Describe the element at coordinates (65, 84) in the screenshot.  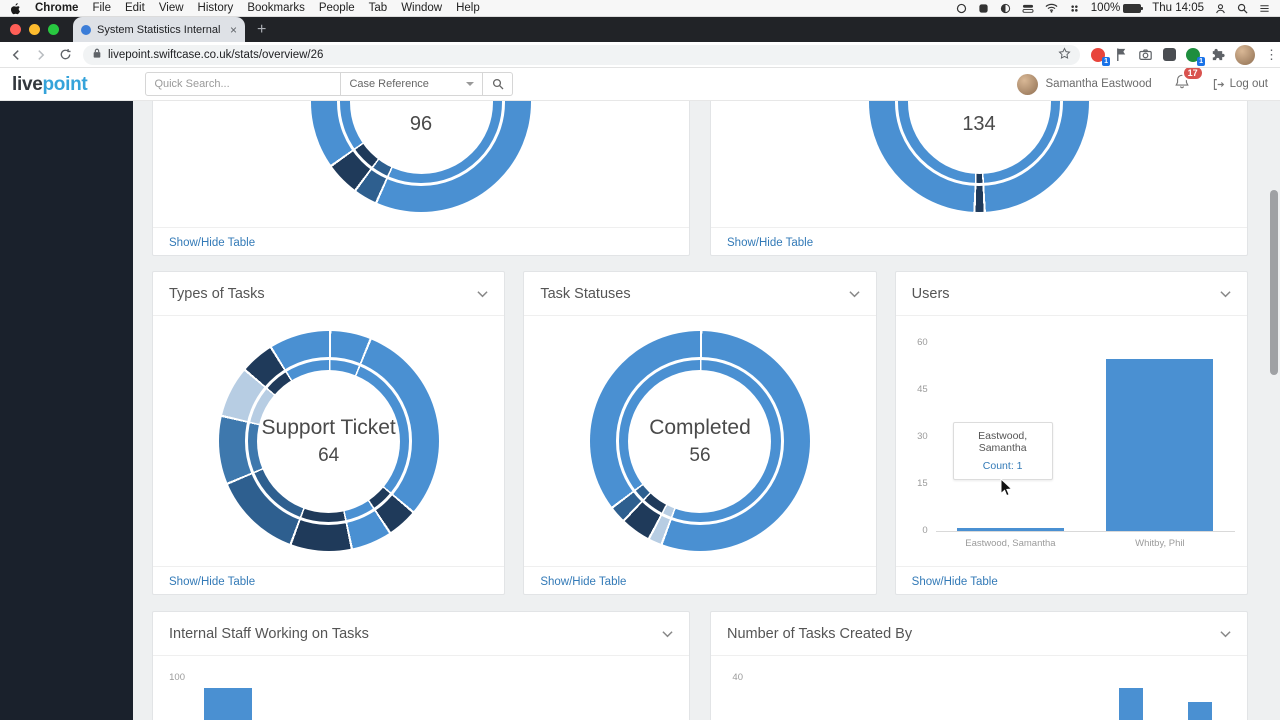
I see `logo-point: point` at that location.